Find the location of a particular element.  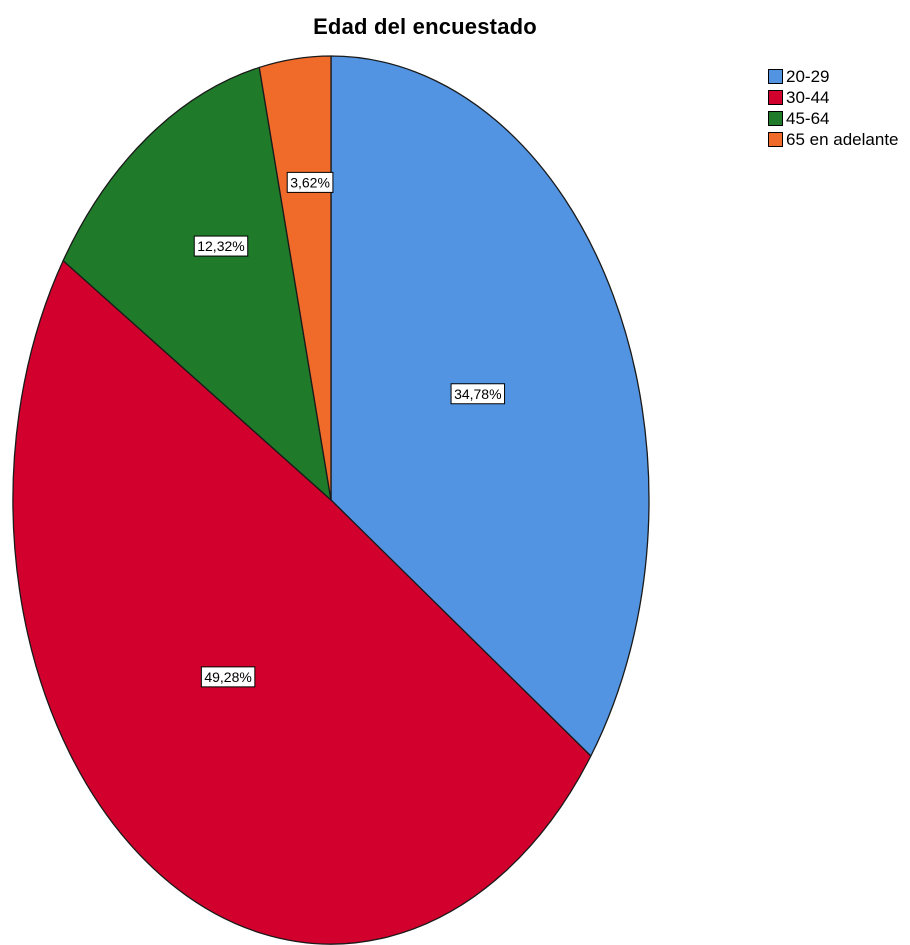

legend-item-20-29: 20-29 is located at coordinates (833, 76).